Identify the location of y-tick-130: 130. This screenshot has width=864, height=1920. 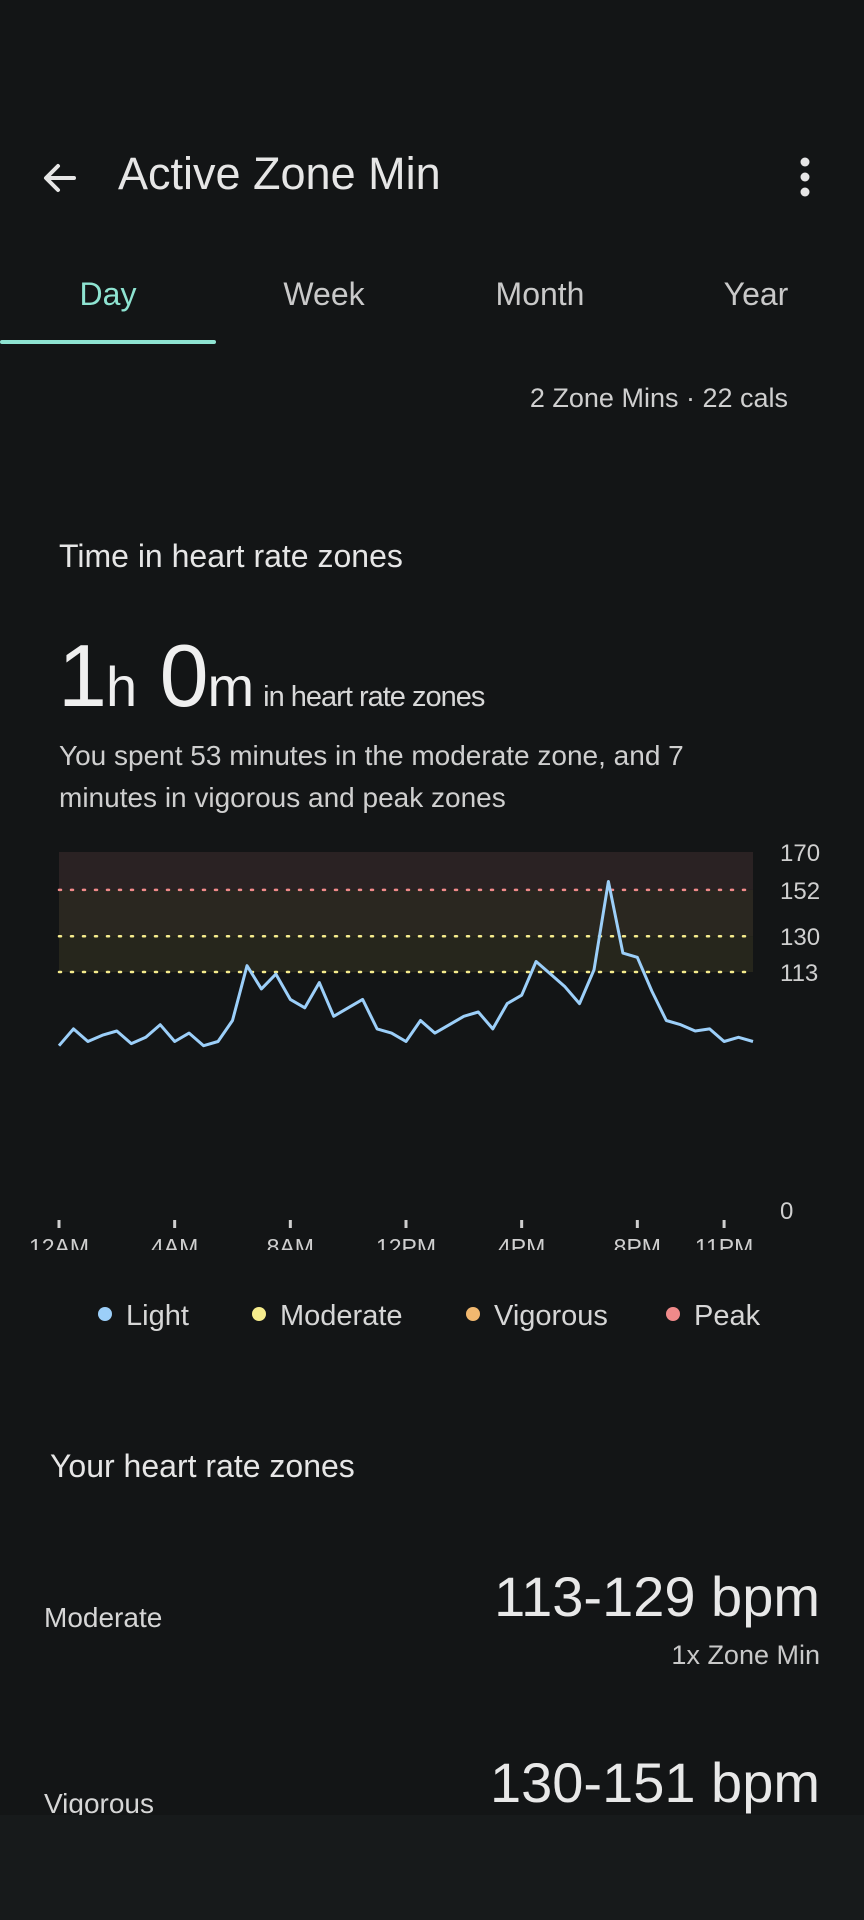
(800, 937).